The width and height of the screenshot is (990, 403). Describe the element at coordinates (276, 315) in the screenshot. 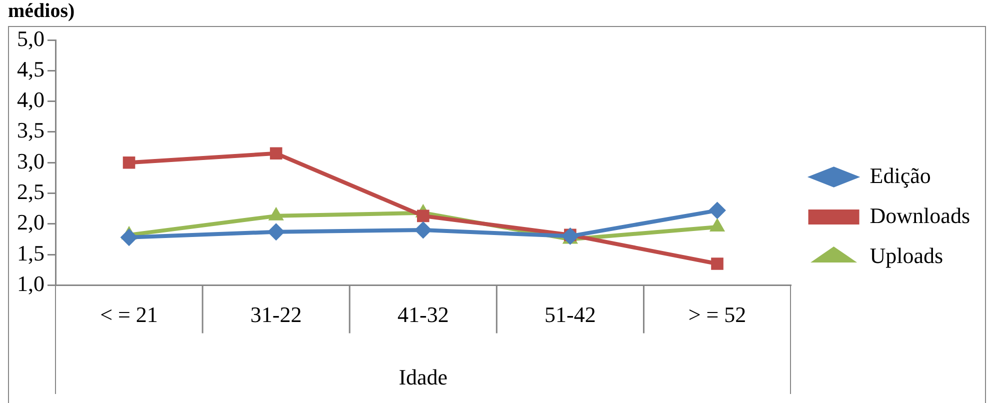

I see `x-tick-label: 31-22` at that location.